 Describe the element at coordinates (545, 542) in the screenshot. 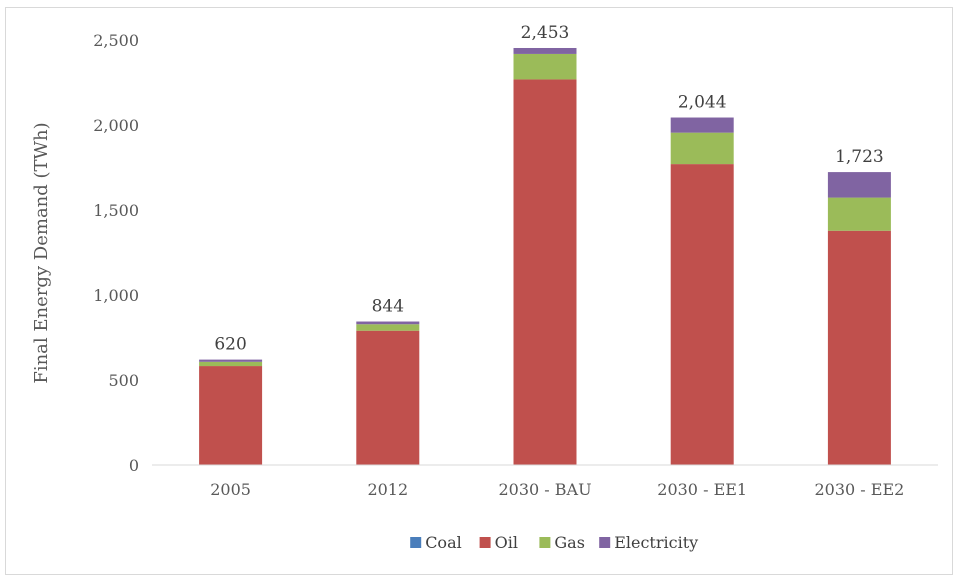

I see `legend-swatch-gas` at that location.